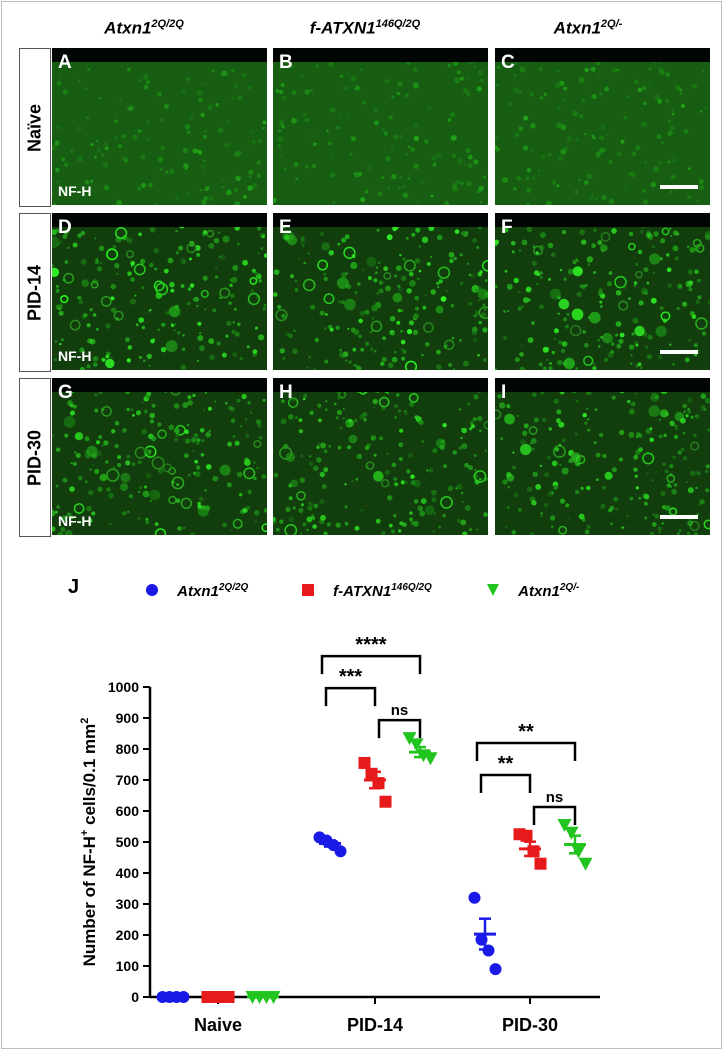  I want to click on micrograph-panel: C, so click(602, 126).